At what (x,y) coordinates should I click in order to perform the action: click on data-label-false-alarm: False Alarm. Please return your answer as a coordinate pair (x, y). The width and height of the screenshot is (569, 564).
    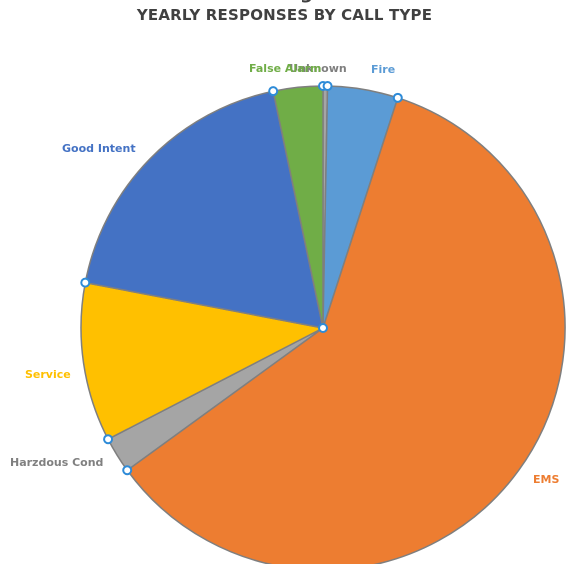
    Looking at the image, I should click on (285, 68).